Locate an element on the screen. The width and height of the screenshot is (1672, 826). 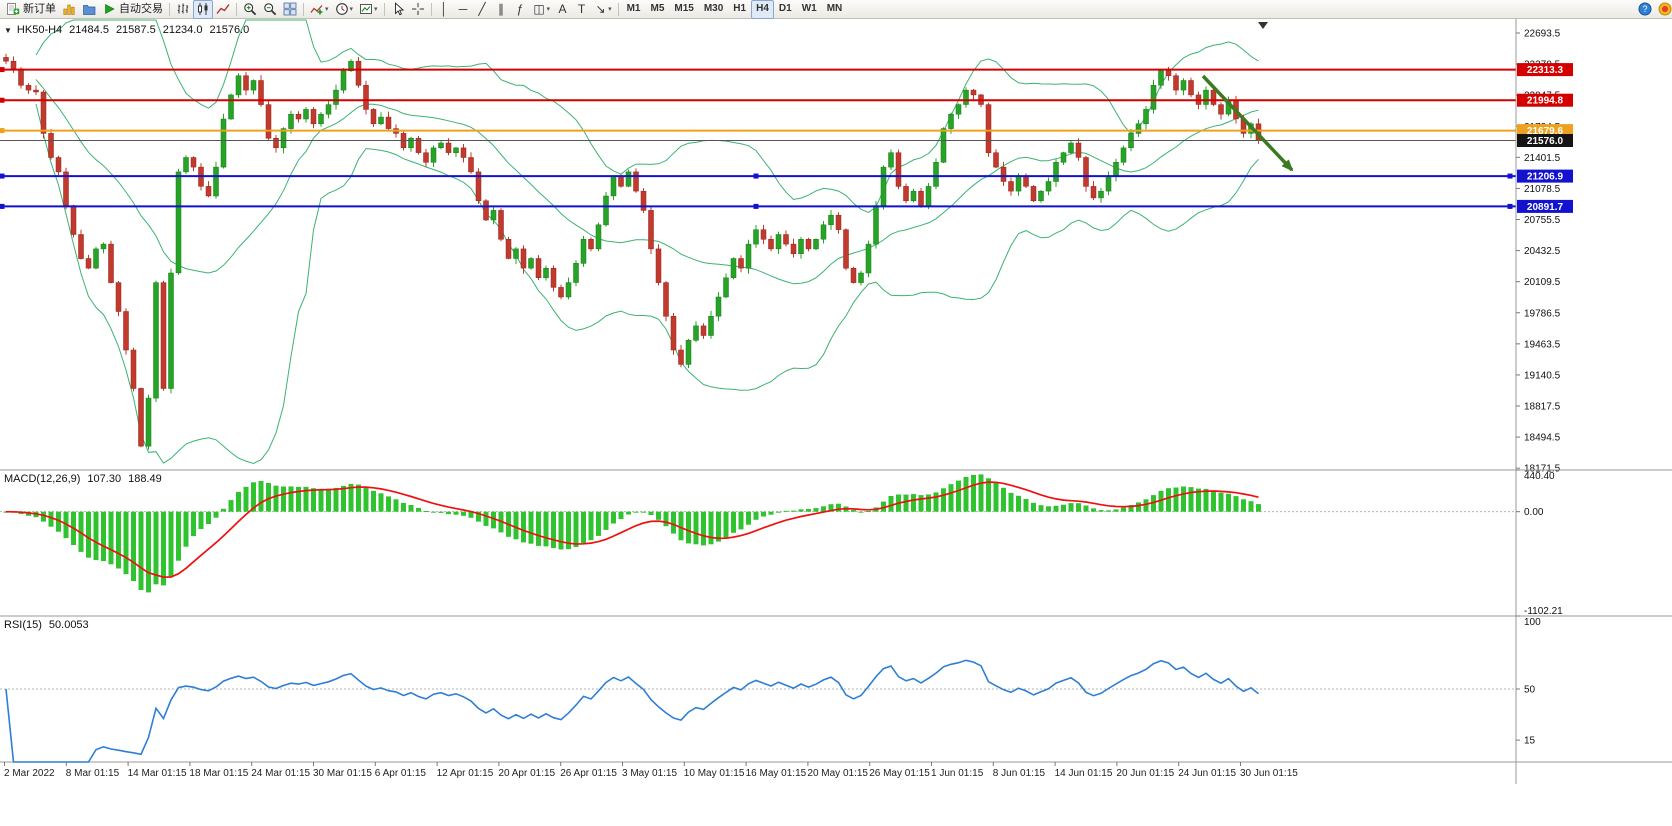
timeframe-m15-button: M15 is located at coordinates (684, 8).